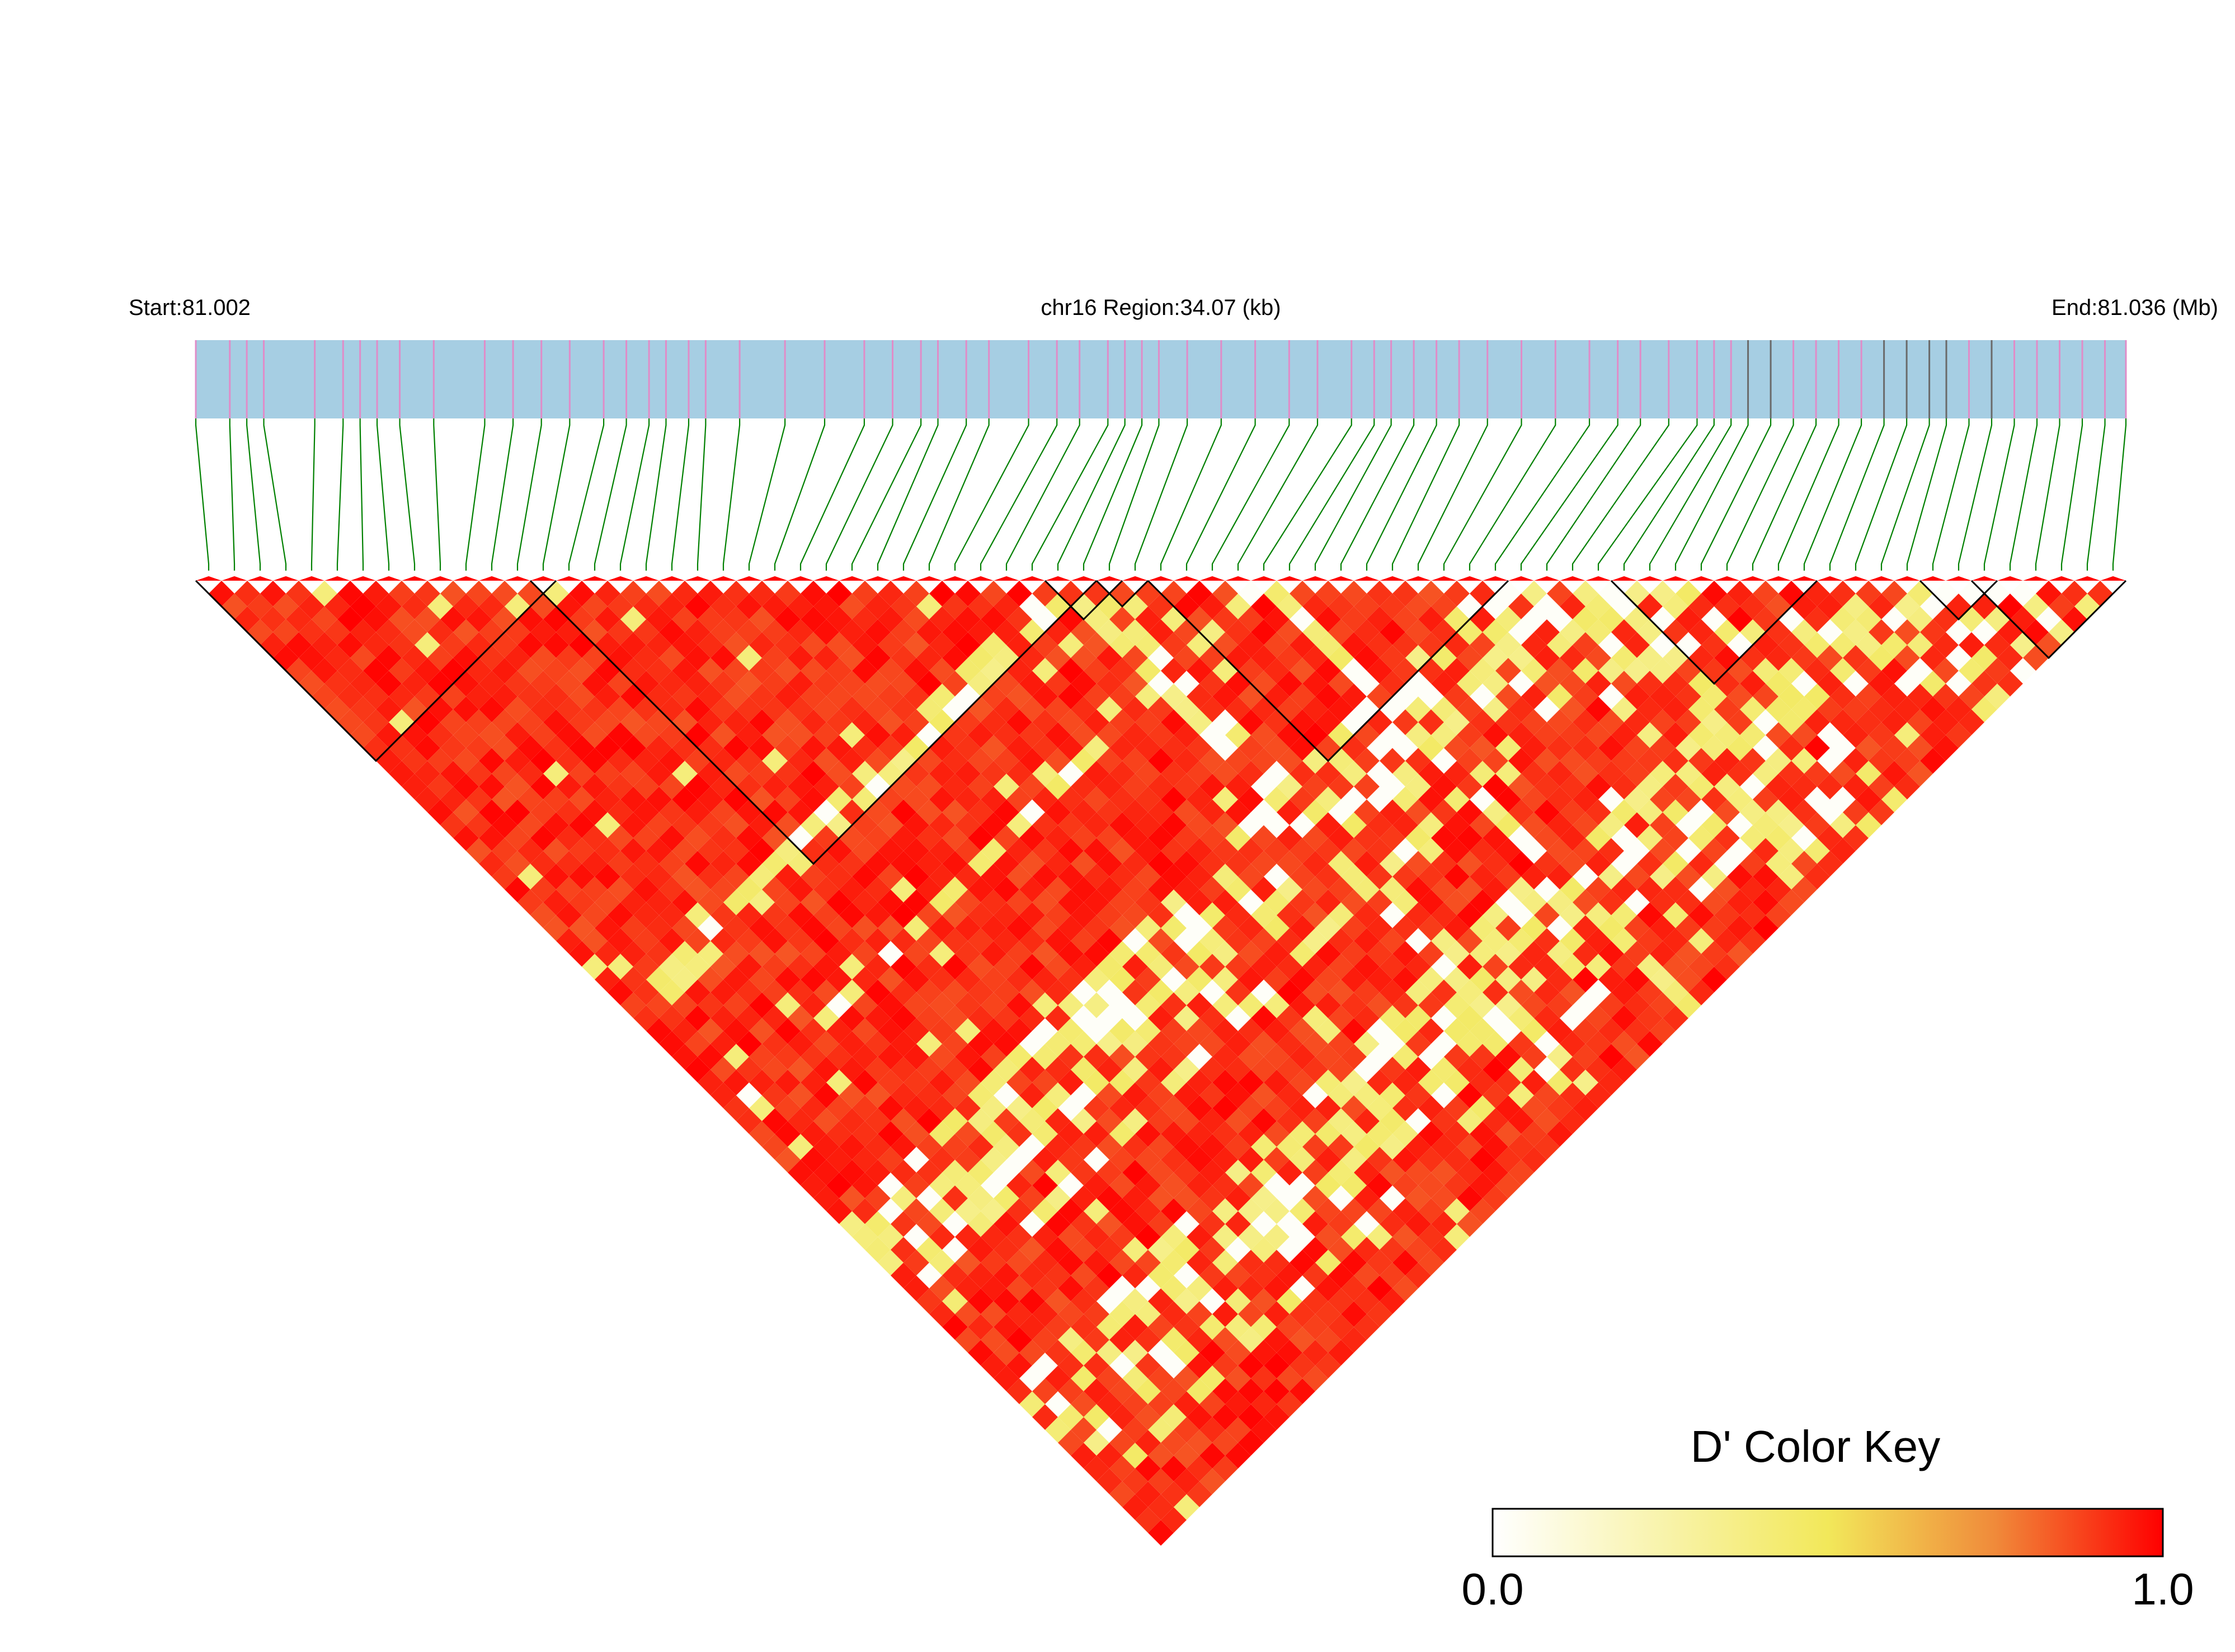 The image size is (2235, 1652). I want to click on haplotype-blocks, so click(1161, 723).